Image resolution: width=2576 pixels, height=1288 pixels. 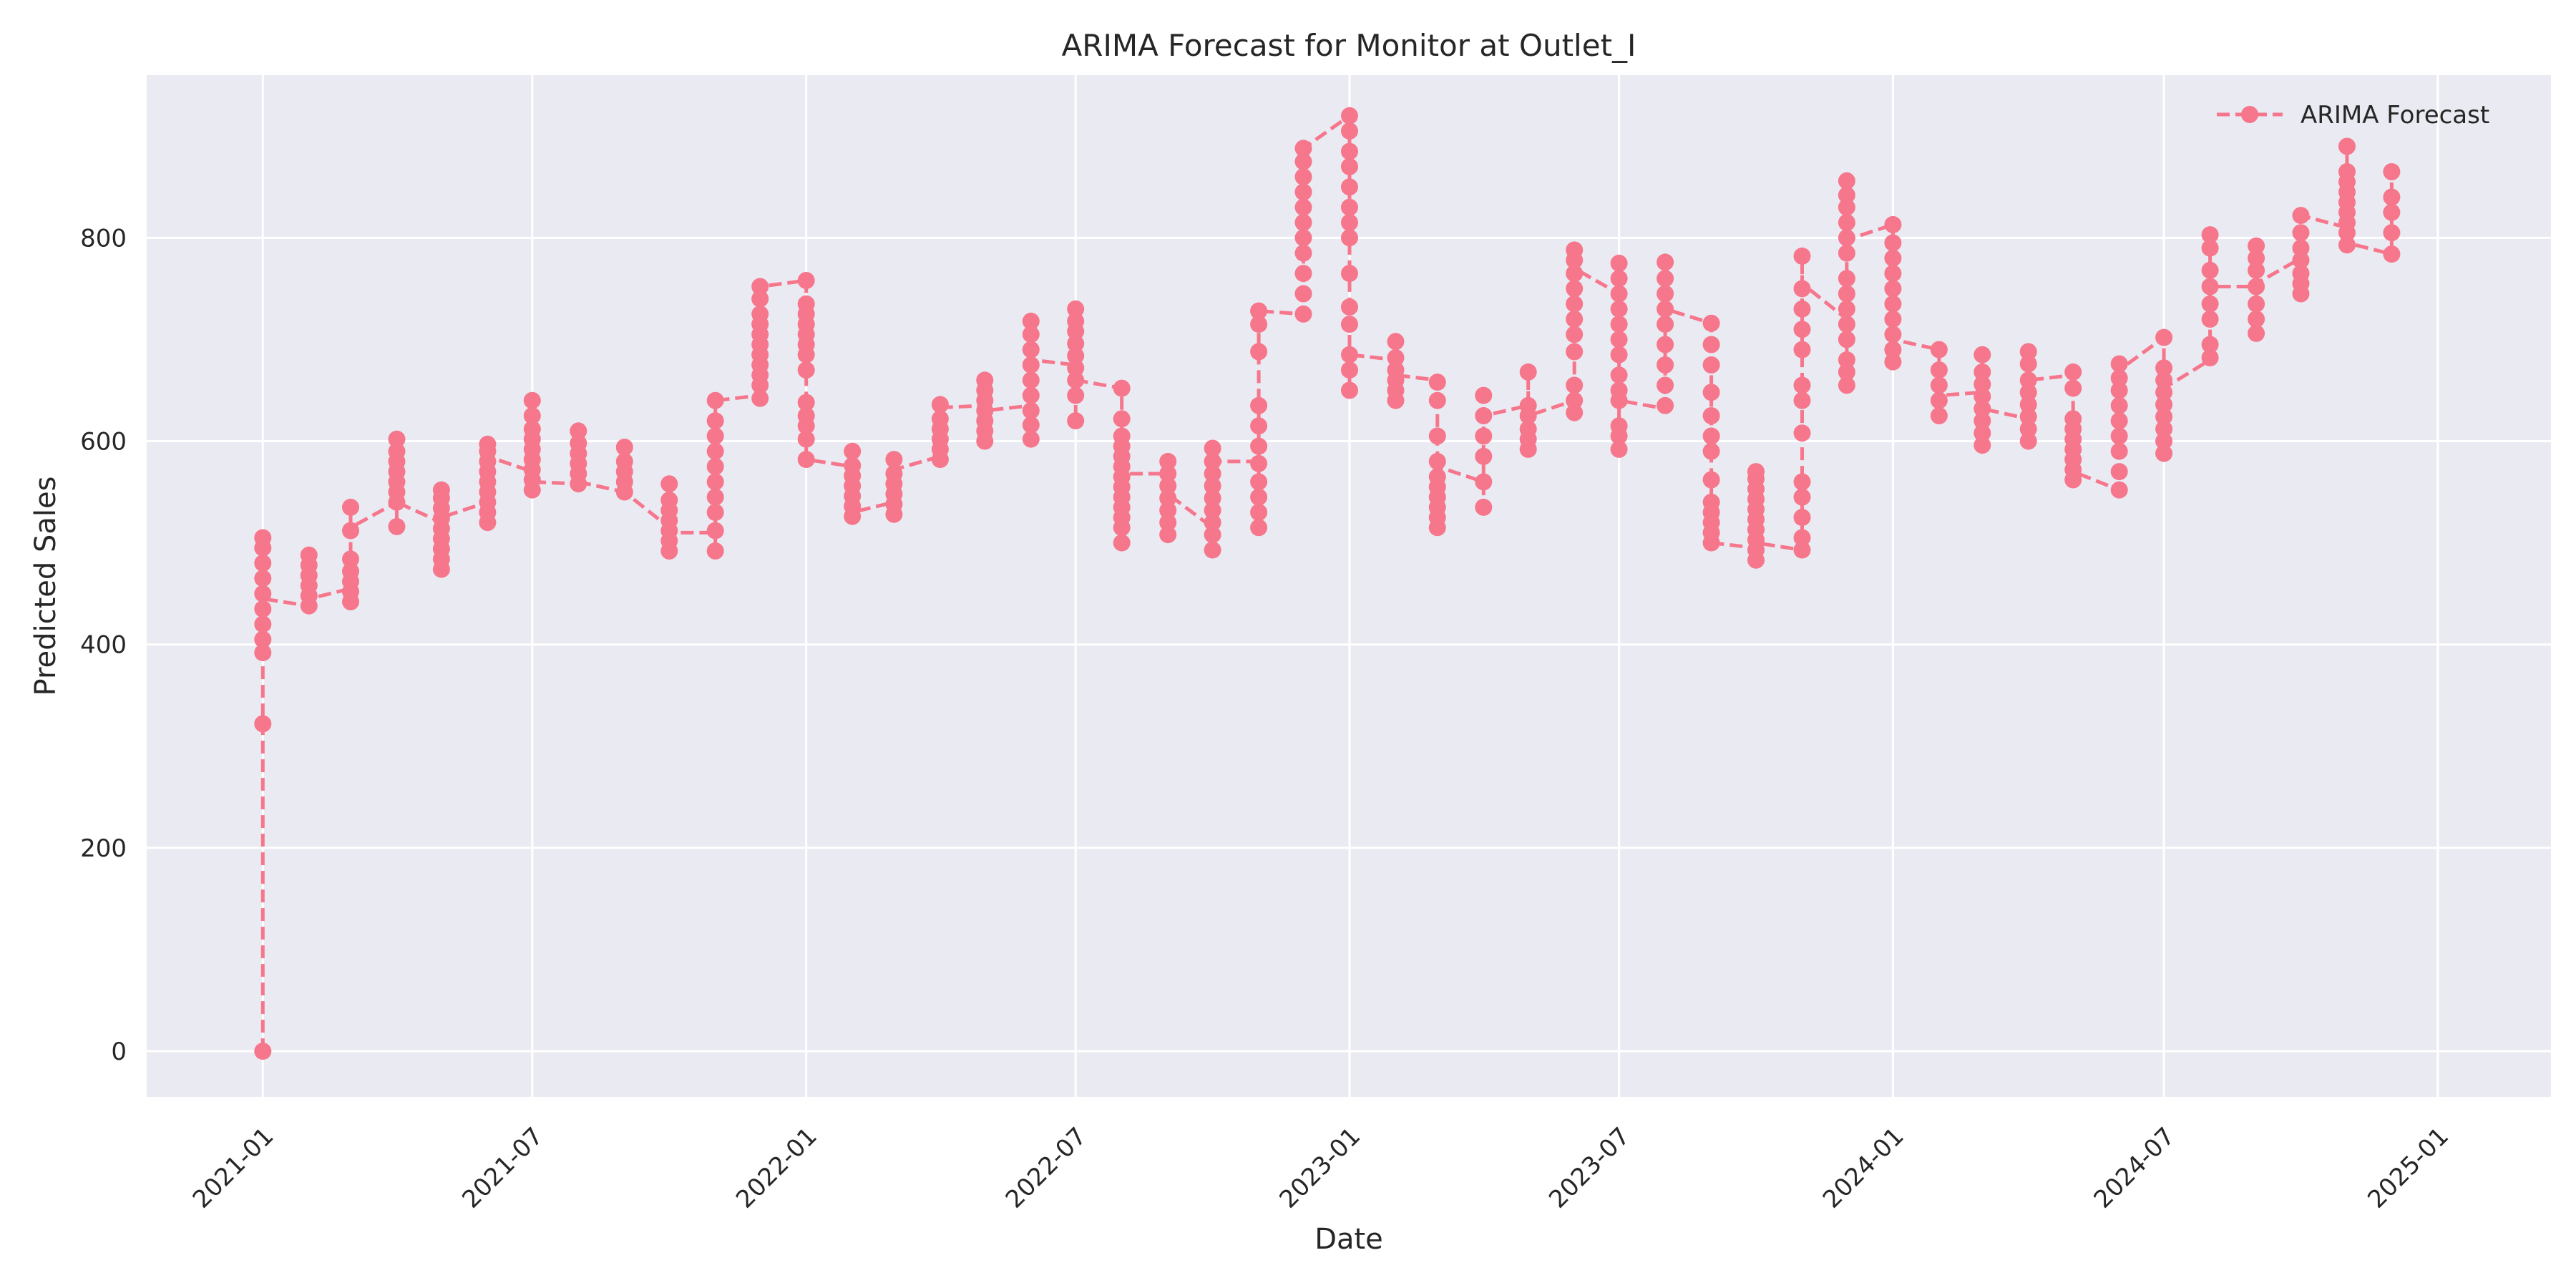 I want to click on x-tick-label: 2022-01, so click(x=777, y=1168).